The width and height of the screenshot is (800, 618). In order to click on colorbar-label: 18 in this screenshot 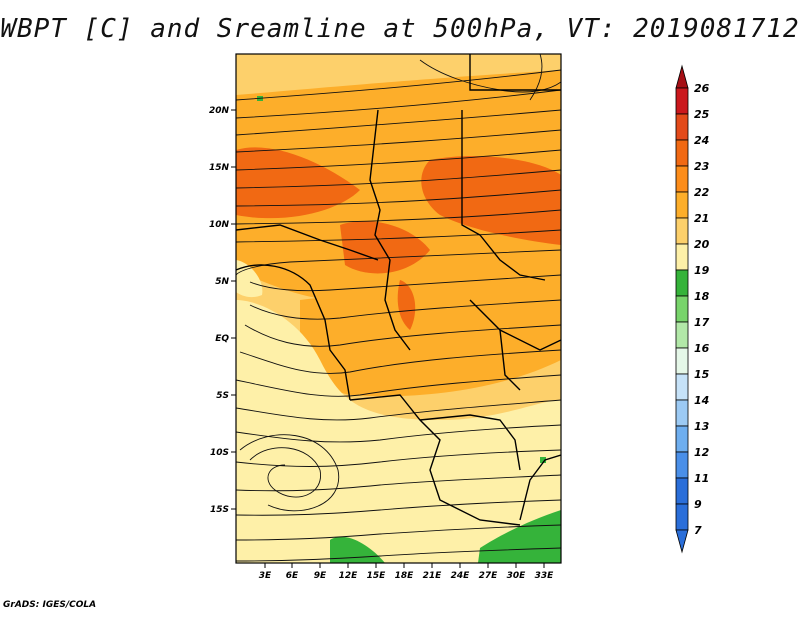, I will do `click(702, 296)`.